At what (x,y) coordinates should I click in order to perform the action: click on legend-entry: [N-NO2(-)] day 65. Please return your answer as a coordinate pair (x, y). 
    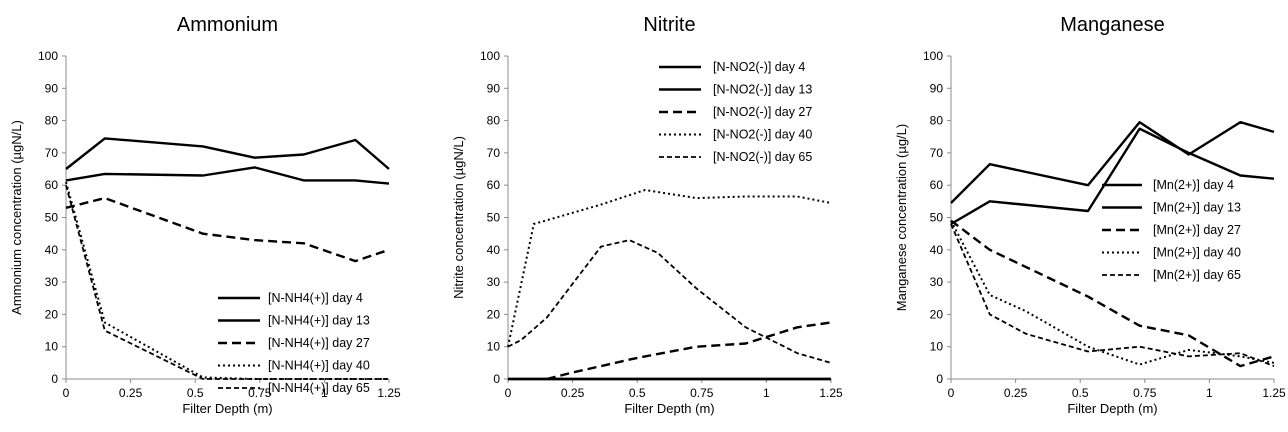
    Looking at the image, I should click on (762, 157).